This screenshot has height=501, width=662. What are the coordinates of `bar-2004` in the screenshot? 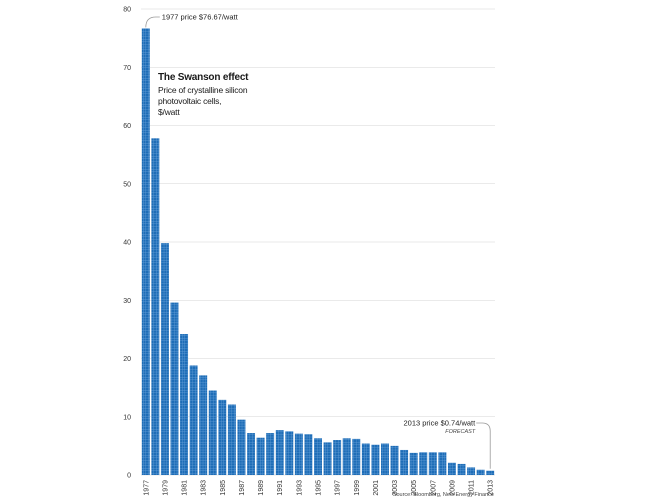 It's located at (404, 462).